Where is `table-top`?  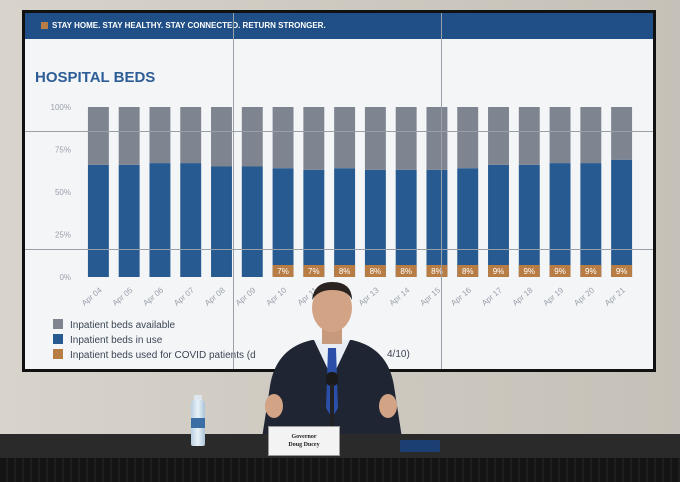 table-top is located at coordinates (340, 446).